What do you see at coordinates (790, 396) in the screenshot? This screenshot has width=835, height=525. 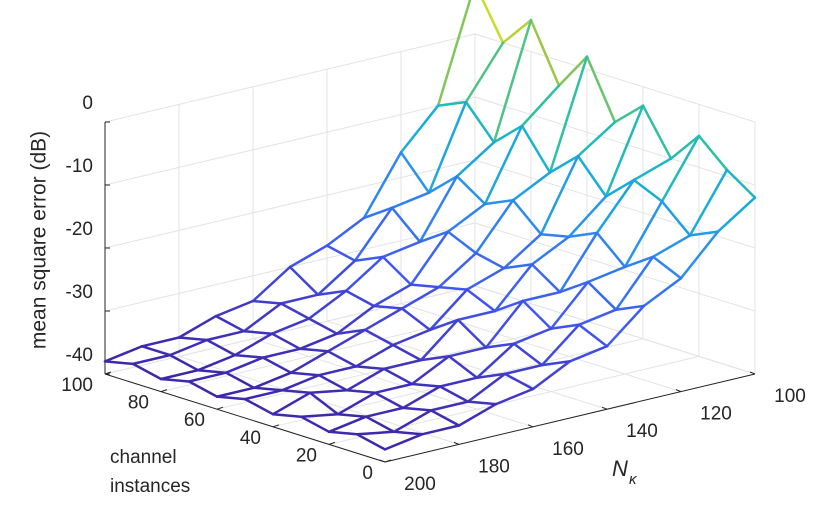 I see `x-tick-label: 100` at bounding box center [790, 396].